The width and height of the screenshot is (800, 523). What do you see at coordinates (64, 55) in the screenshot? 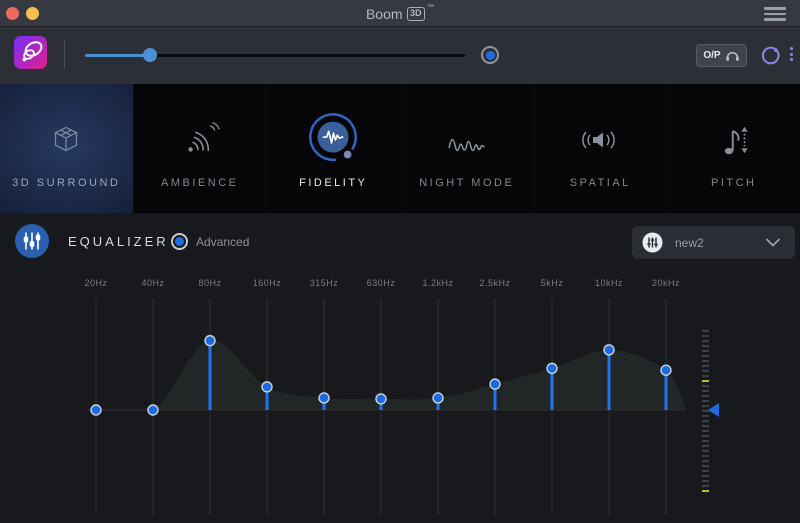
I see `divider` at bounding box center [64, 55].